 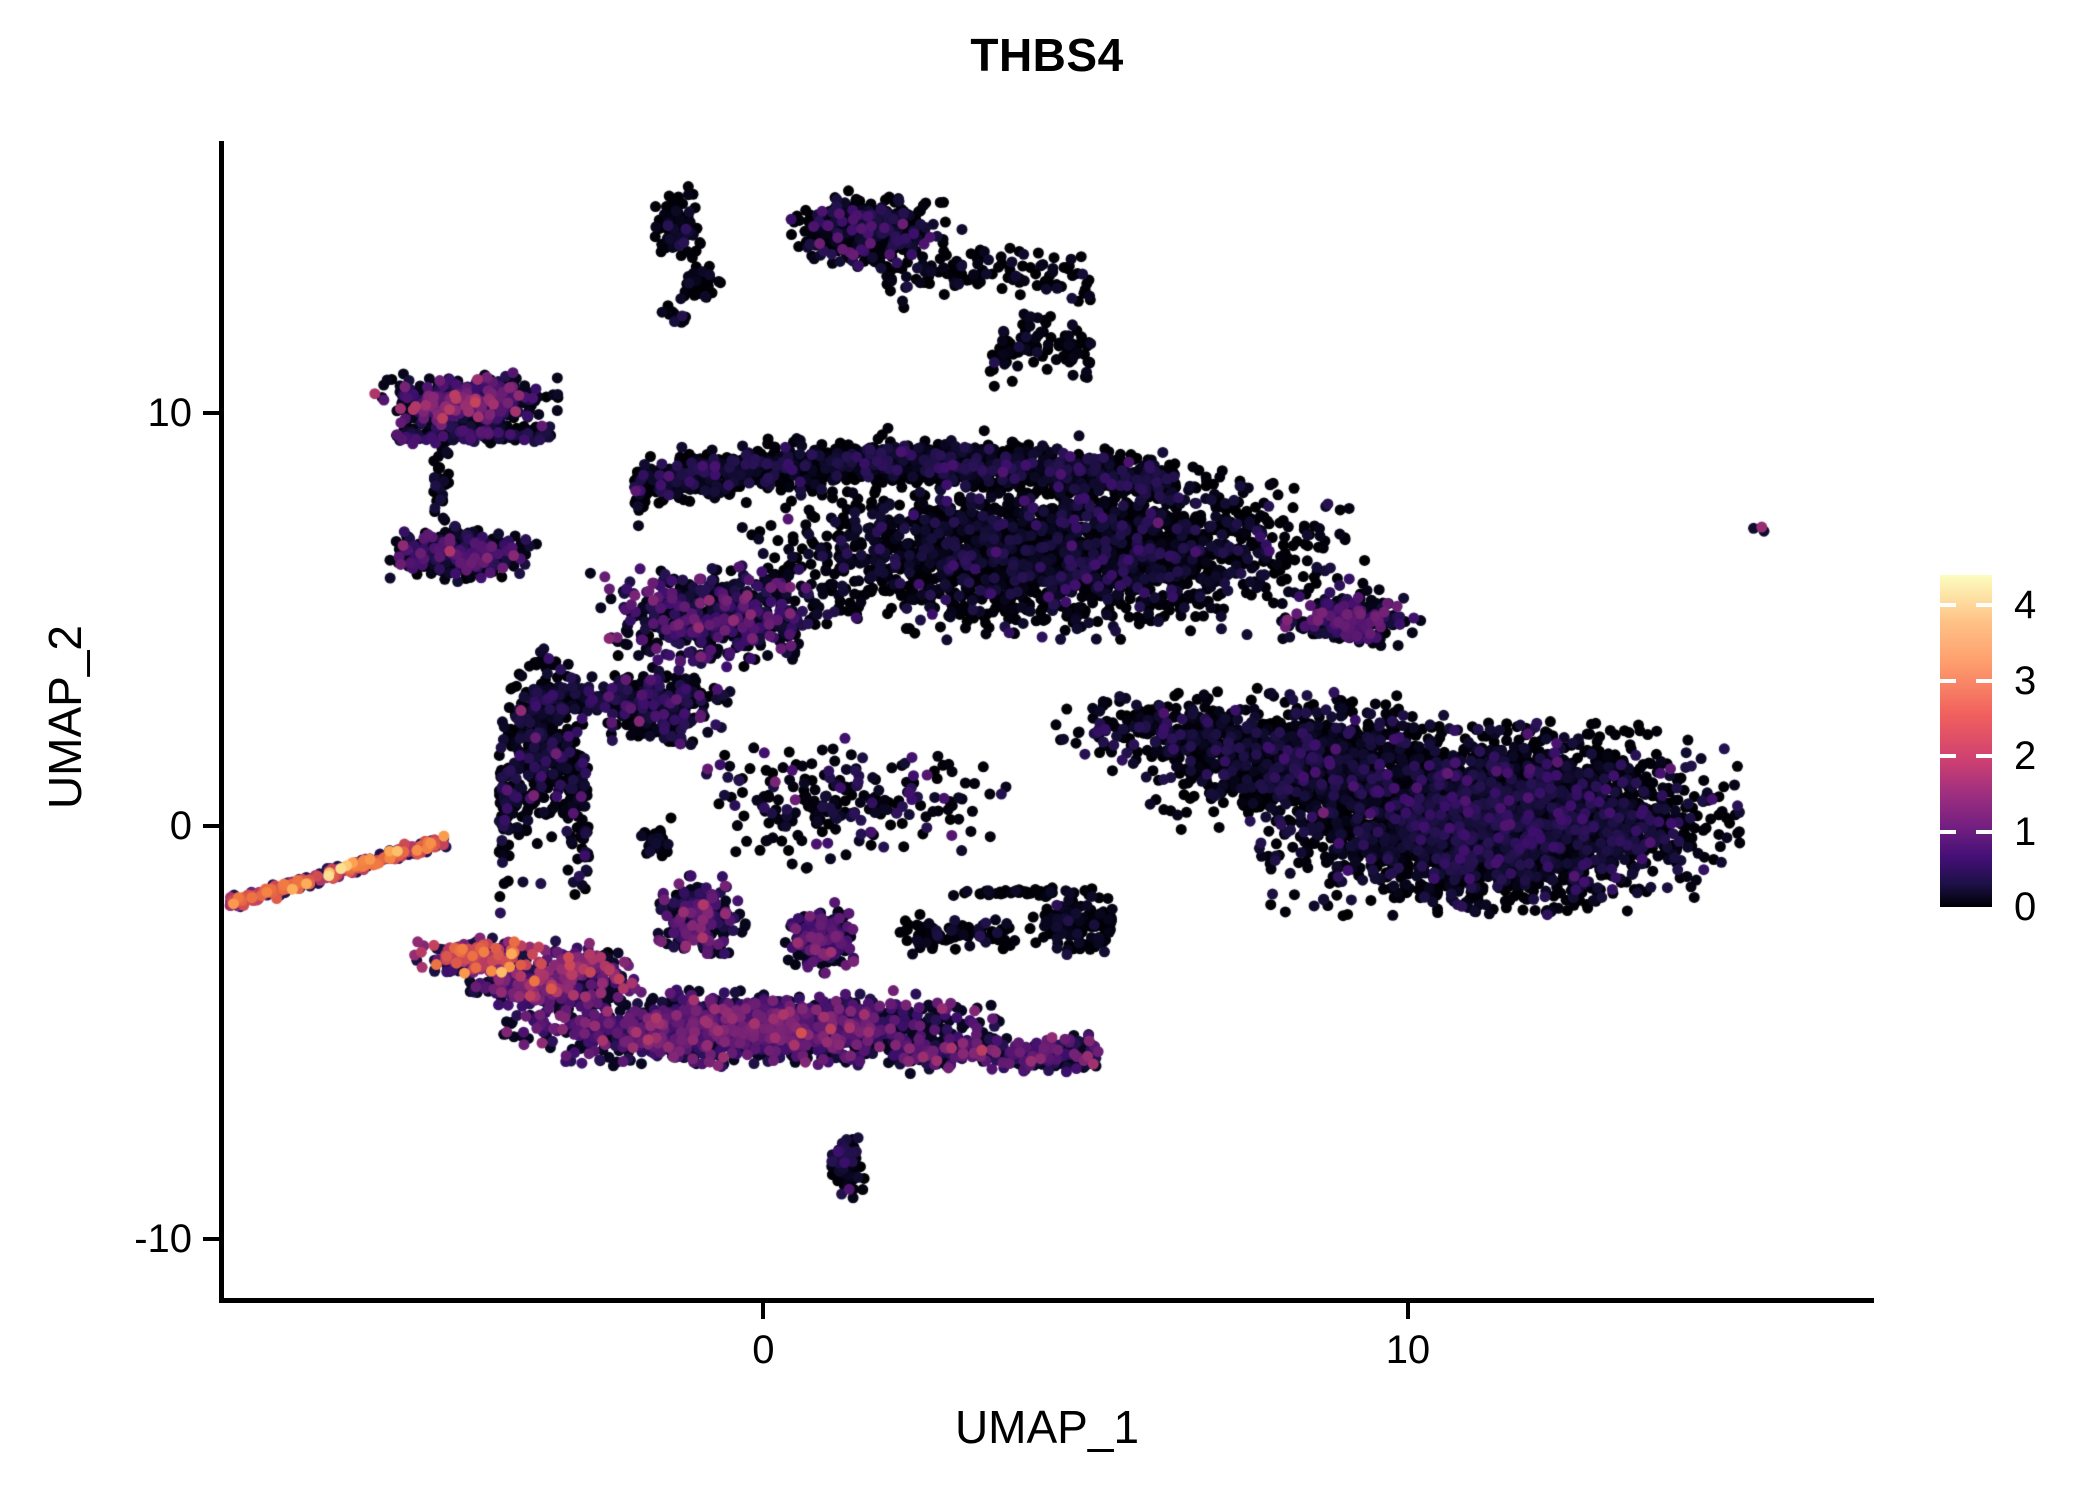 What do you see at coordinates (1408, 1350) in the screenshot?
I see `x-tick-label: 10` at bounding box center [1408, 1350].